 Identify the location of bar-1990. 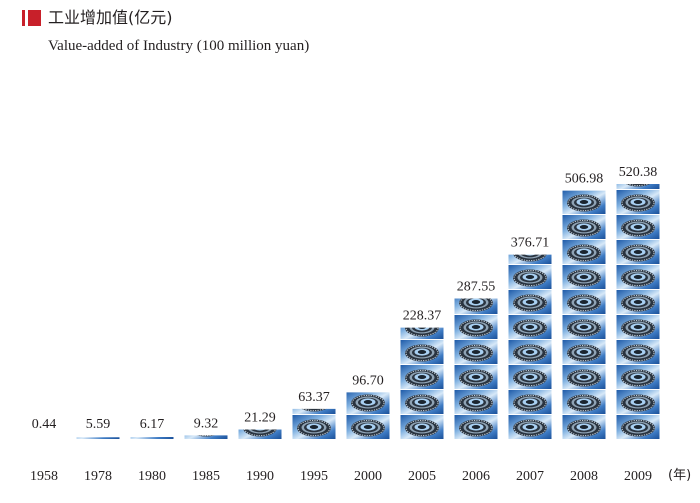
(260, 434).